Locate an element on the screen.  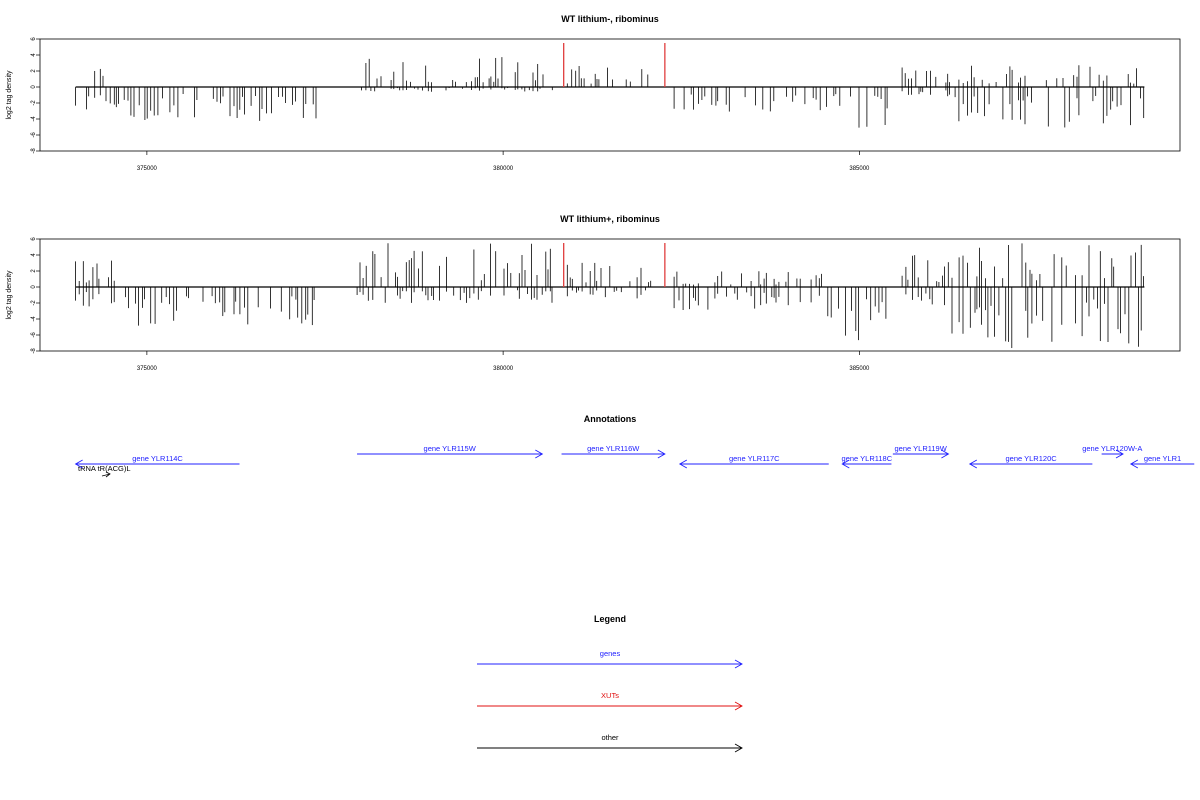
feature-arrow is located at coordinates (106, 475).